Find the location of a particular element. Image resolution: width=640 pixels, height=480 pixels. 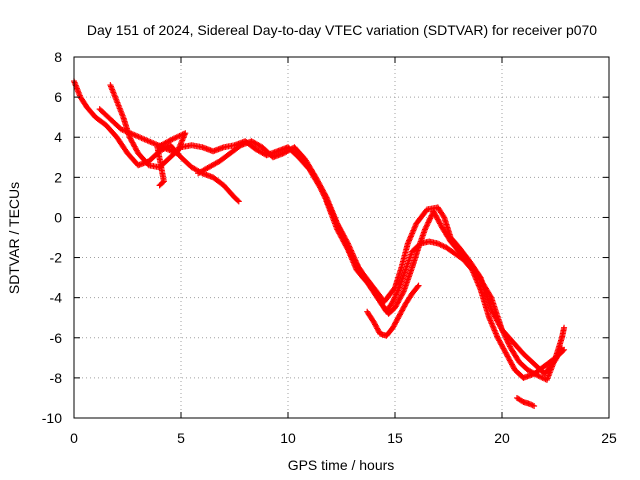

y-axis-label: SDTVAR / TECUs is located at coordinates (14, 238).